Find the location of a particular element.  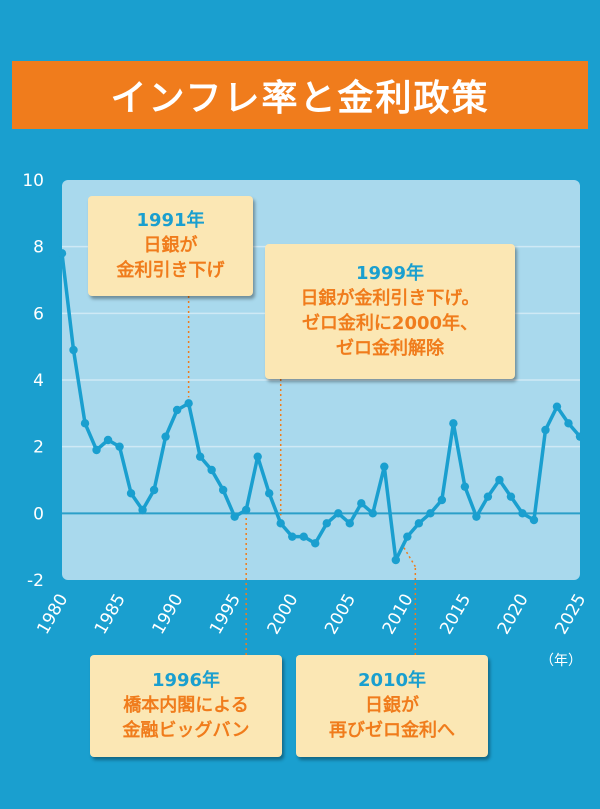

data-point-2010 is located at coordinates (407, 536).